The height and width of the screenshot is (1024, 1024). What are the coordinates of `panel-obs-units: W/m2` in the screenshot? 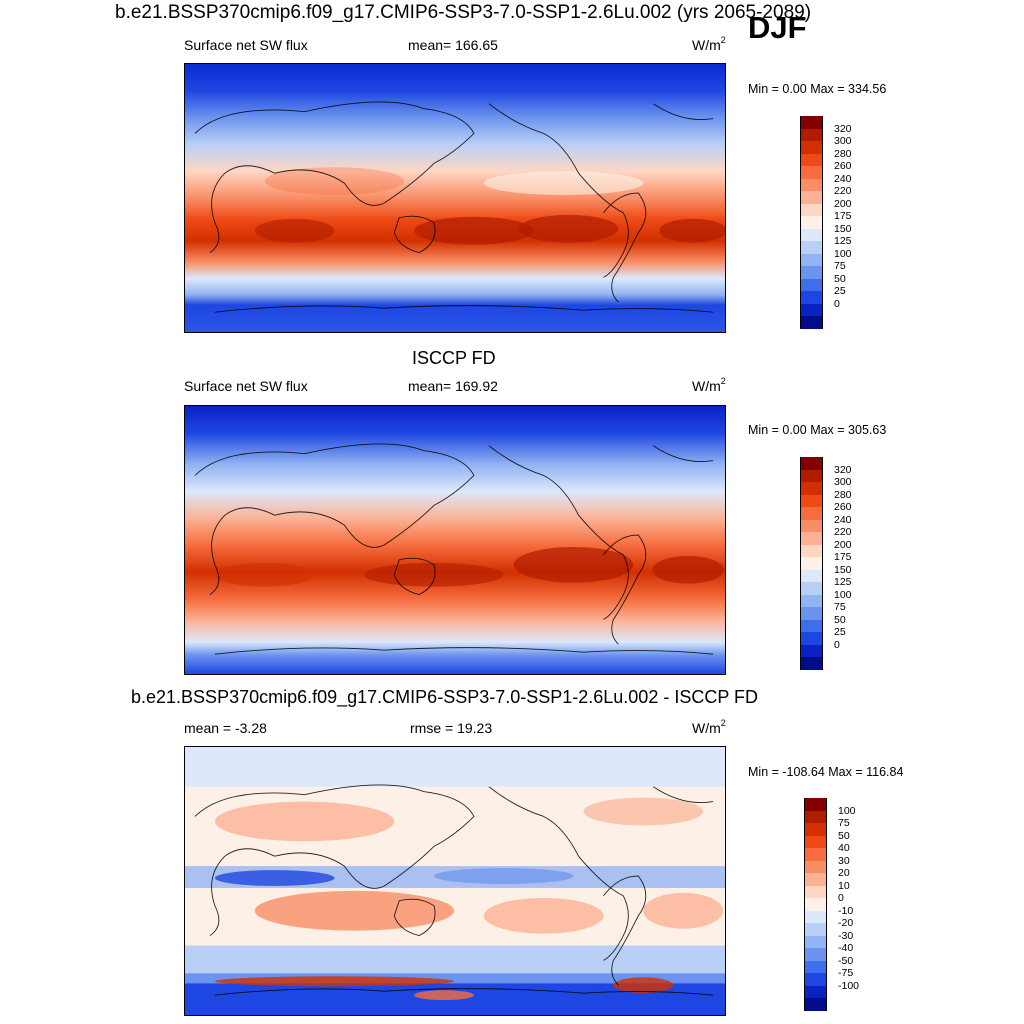 It's located at (709, 385).